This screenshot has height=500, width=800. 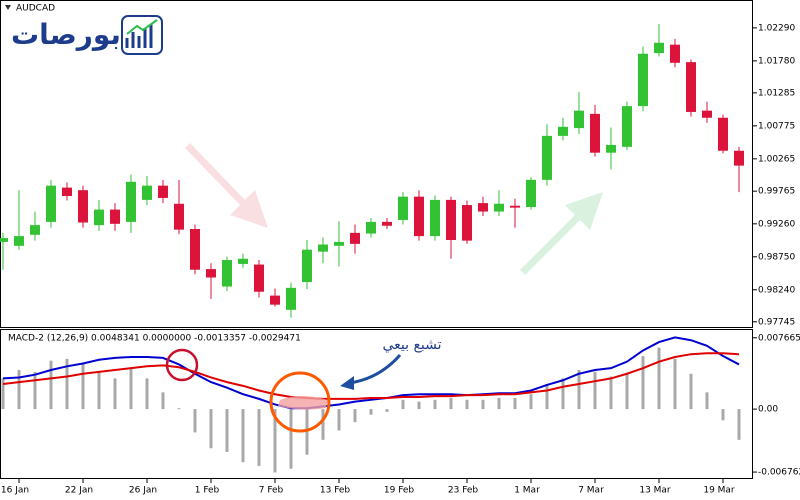 I want to click on watermark-down-arrow, so click(x=226, y=185).